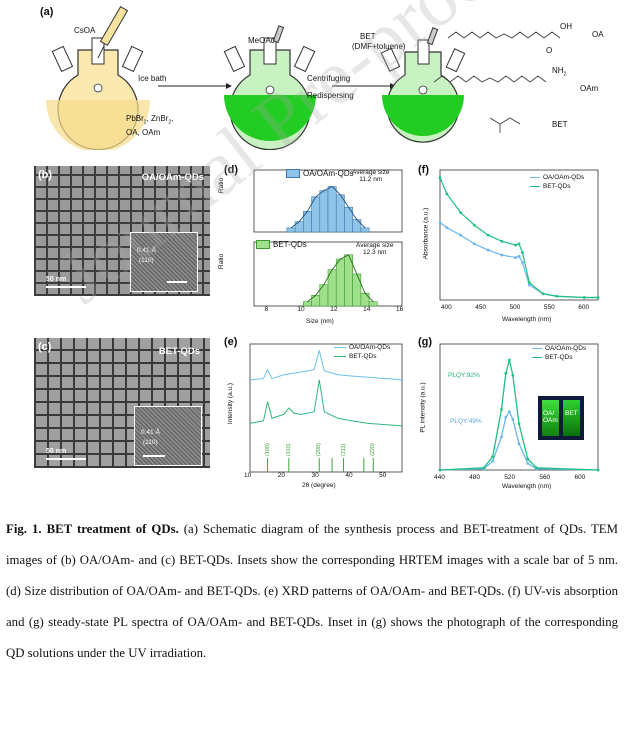 This screenshot has width=626, height=753. Describe the element at coordinates (281, 475) in the screenshot. I see `e-xtick: 20` at that location.